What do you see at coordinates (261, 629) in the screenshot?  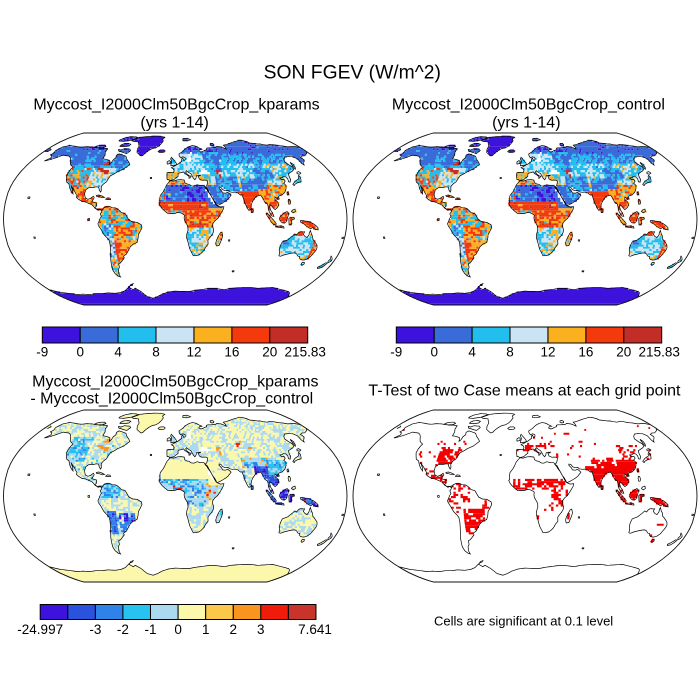 I see `svg-text: 3` at bounding box center [261, 629].